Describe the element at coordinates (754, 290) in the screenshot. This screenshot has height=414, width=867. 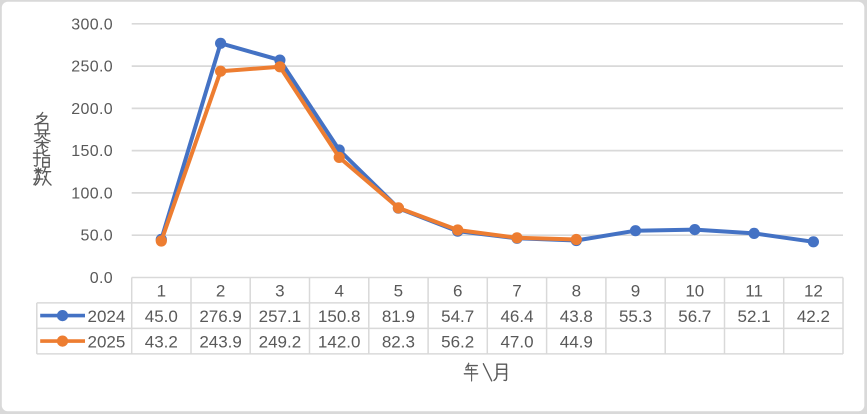
I see `svg-text: 11` at that location.